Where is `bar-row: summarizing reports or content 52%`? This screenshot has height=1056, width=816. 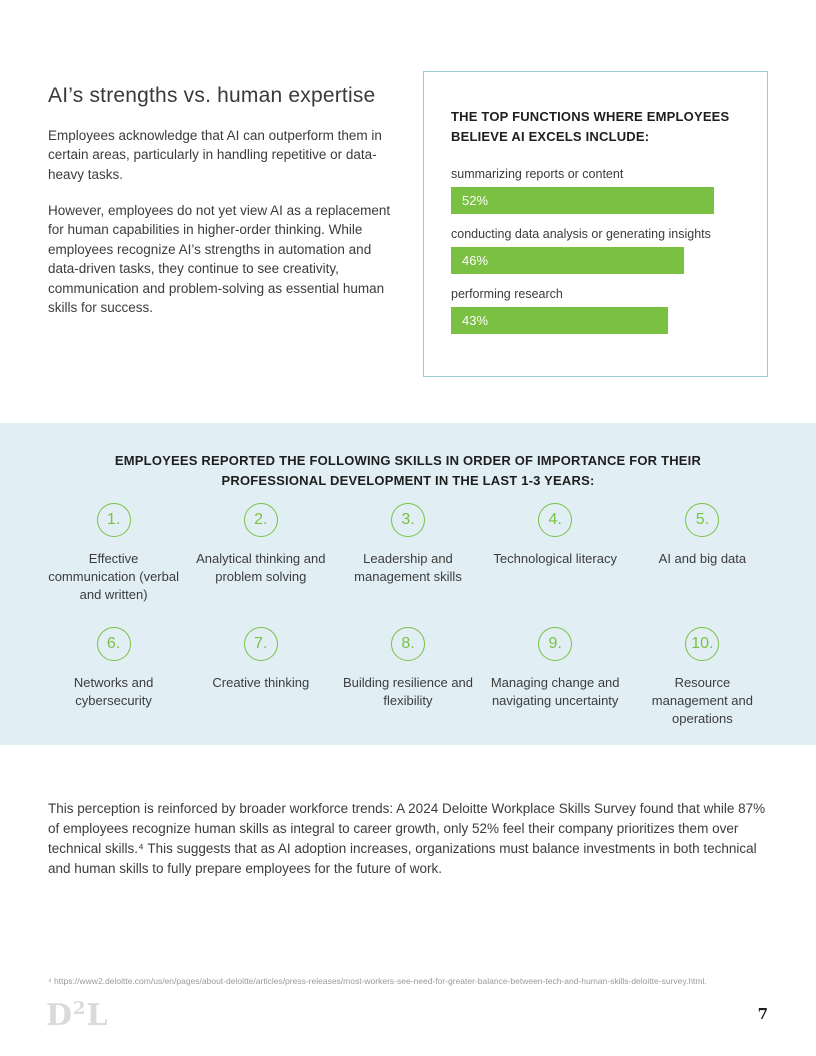 bar-row: summarizing reports or content 52% is located at coordinates (595, 191).